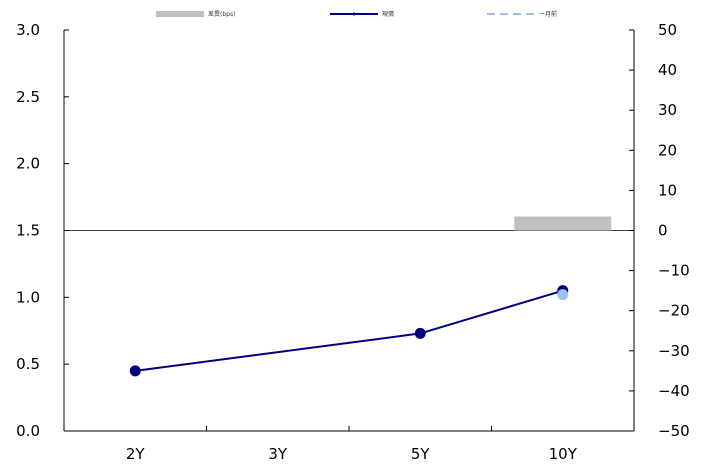 The image size is (702, 468). Describe the element at coordinates (563, 454) in the screenshot. I see `x-tick-label: 10Y` at that location.